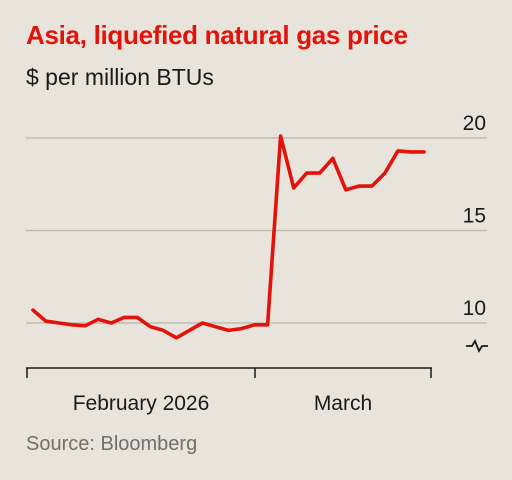 This screenshot has width=512, height=480. I want to click on y-tick-labels: 10 15 20, so click(474, 216).